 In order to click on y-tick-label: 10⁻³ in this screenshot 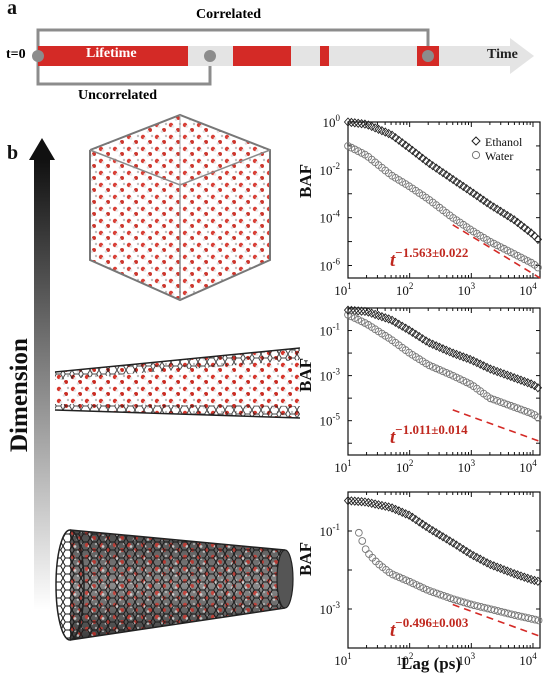, I will do `click(330, 608)`.